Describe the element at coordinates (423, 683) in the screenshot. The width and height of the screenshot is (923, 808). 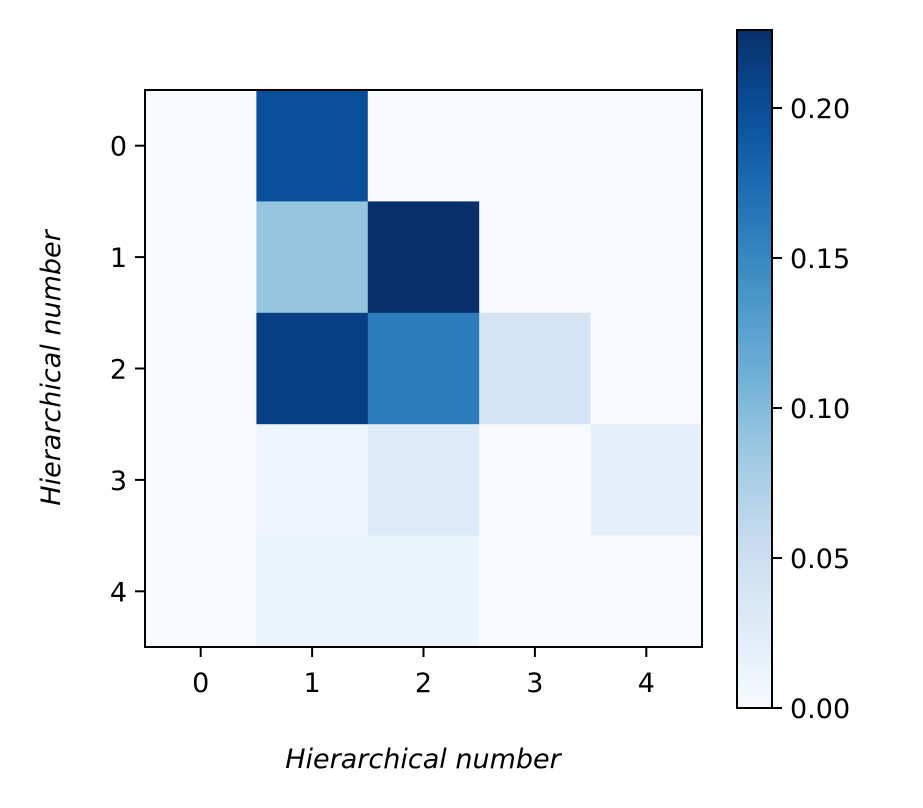
I see `x-tick-label-2: 2` at that location.